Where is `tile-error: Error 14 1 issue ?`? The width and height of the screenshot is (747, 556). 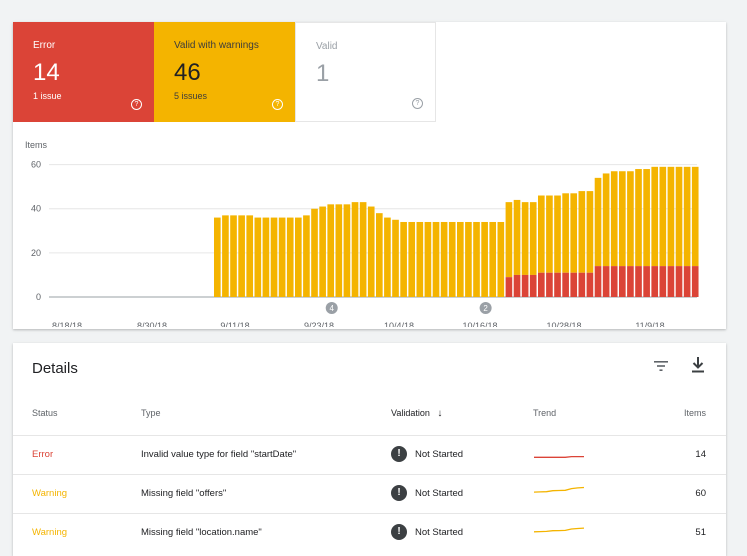 tile-error: Error 14 1 issue ? is located at coordinates (83, 72).